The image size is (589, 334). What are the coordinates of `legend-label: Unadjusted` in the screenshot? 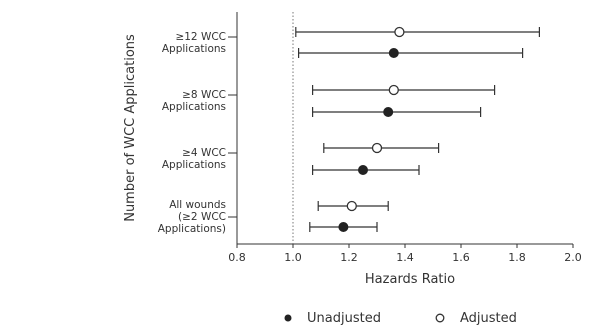 It's located at (344, 318).